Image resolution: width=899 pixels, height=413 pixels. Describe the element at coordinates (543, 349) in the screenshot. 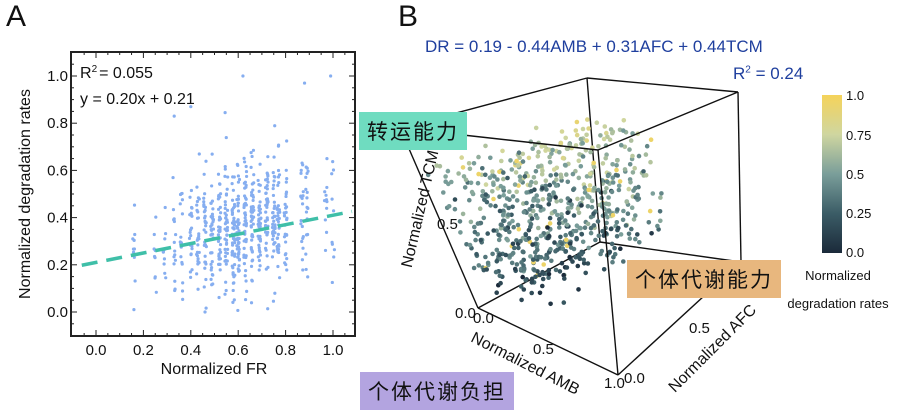

I see `x-tick-05: 0.5` at that location.